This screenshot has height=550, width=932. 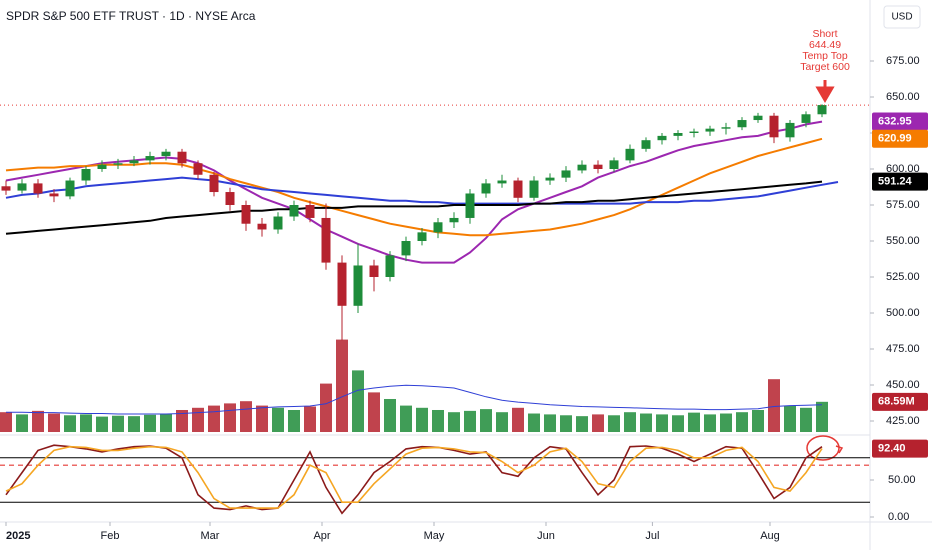 I want to click on oscillator-tag: 92.40, so click(x=892, y=449).